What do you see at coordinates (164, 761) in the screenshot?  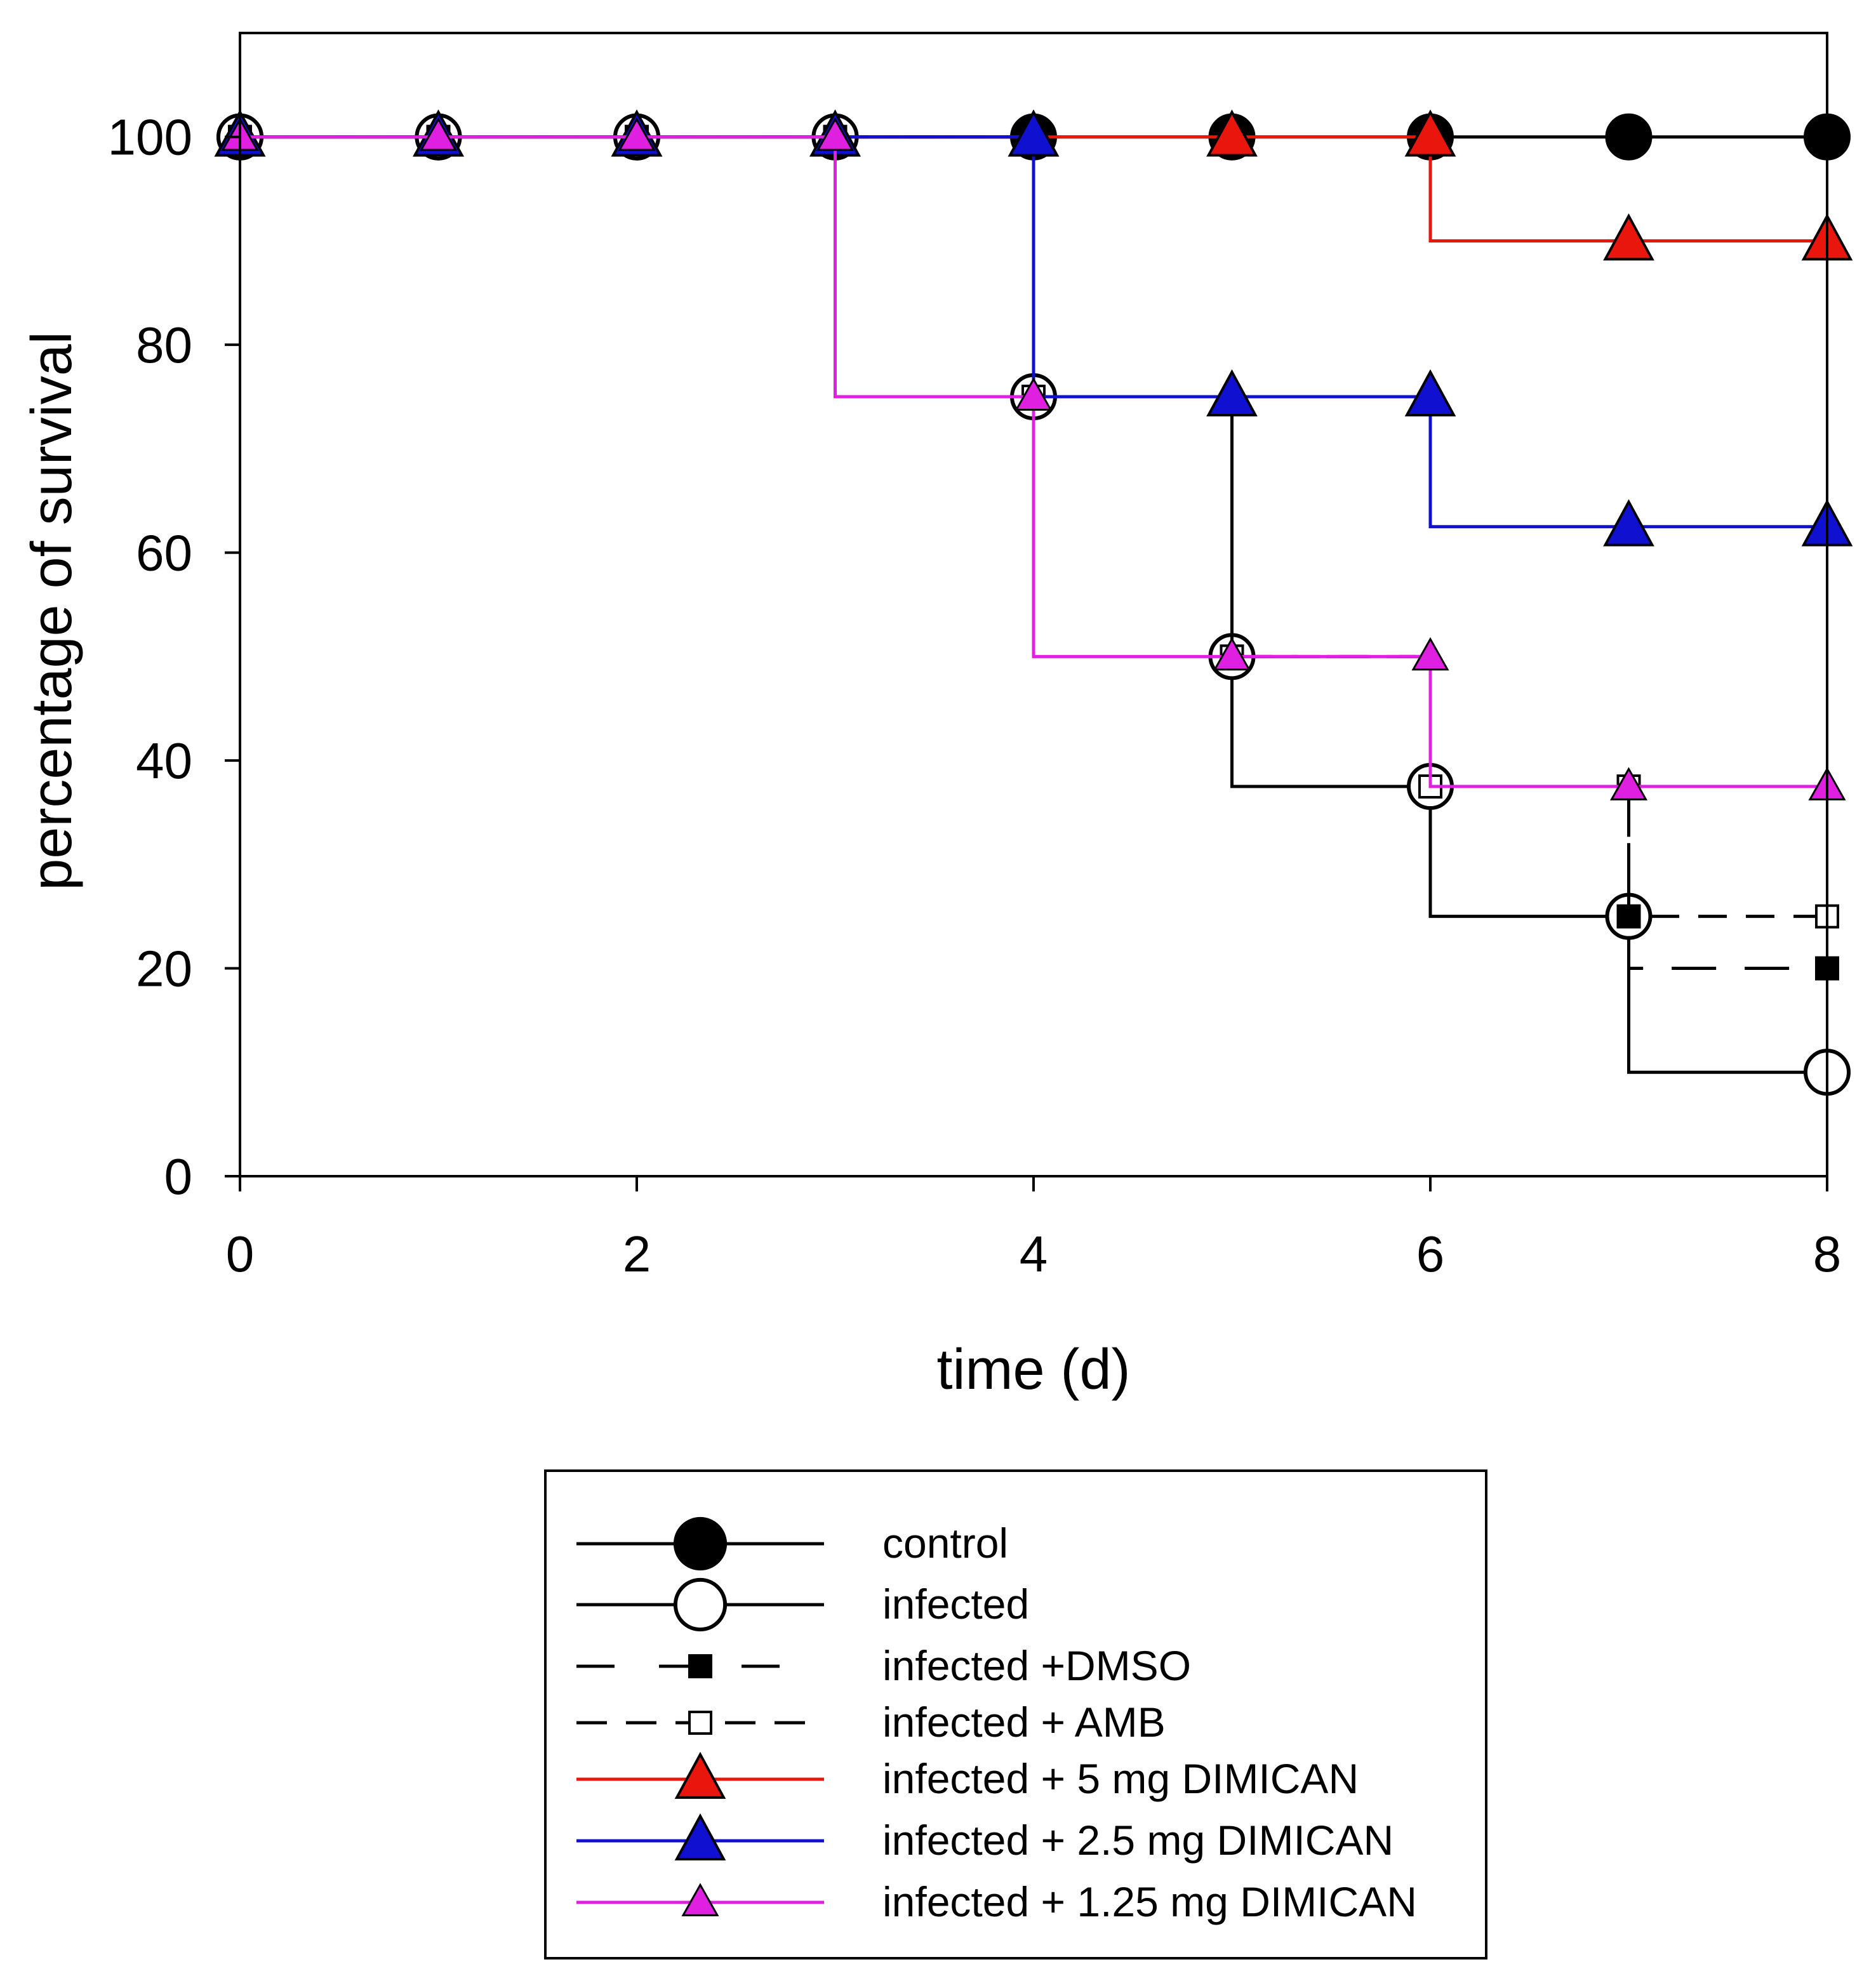 I see `y-tick-label: 40` at bounding box center [164, 761].